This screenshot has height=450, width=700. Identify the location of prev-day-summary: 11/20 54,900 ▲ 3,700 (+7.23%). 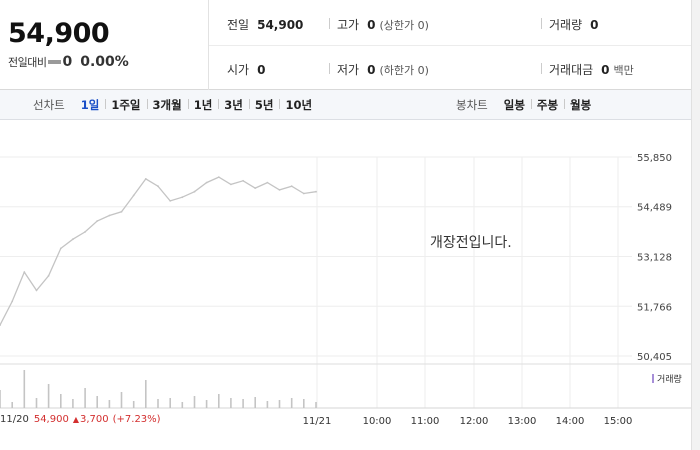
(80, 419).